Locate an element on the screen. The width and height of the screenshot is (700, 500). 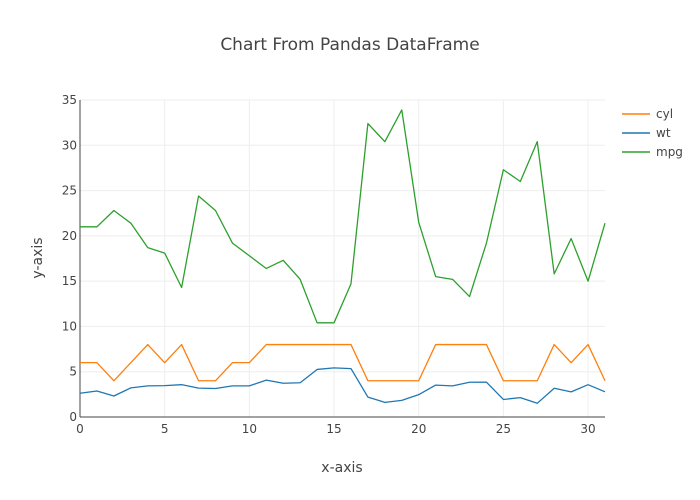
y-tick-label: 10 is located at coordinates (69, 326).